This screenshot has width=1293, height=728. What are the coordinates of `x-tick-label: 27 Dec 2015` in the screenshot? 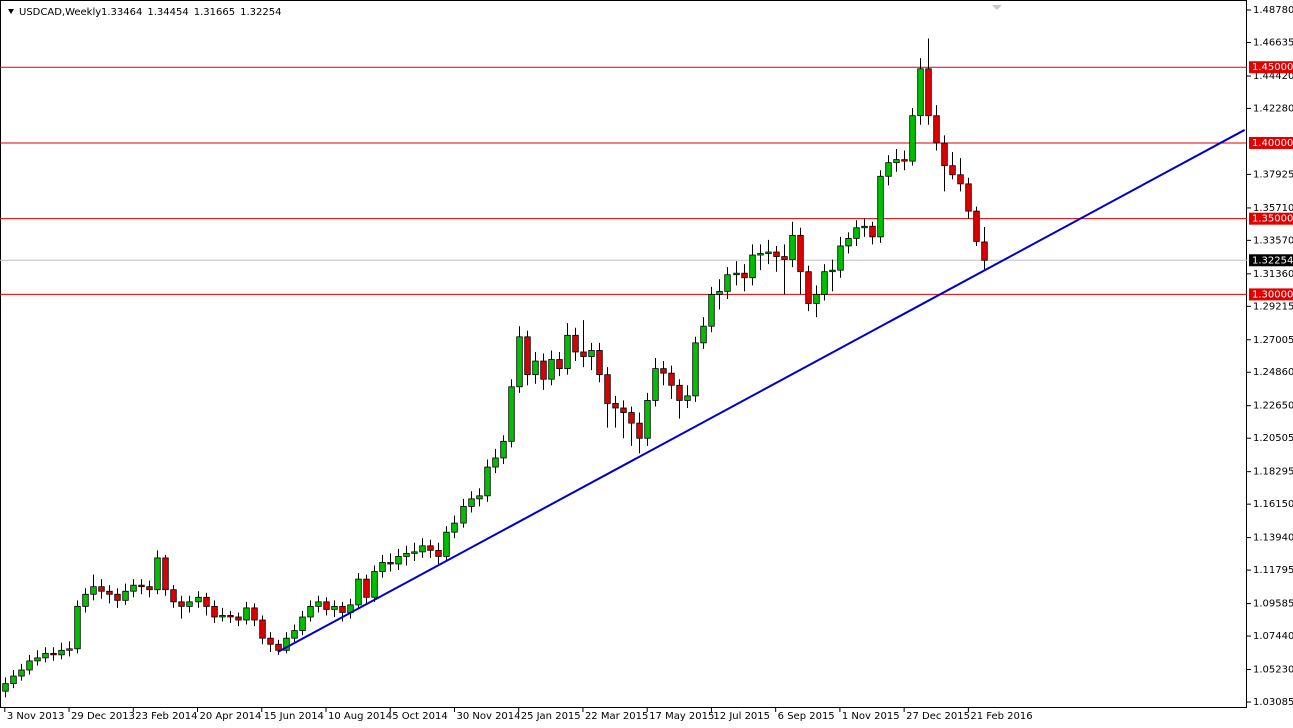 It's located at (938, 716).